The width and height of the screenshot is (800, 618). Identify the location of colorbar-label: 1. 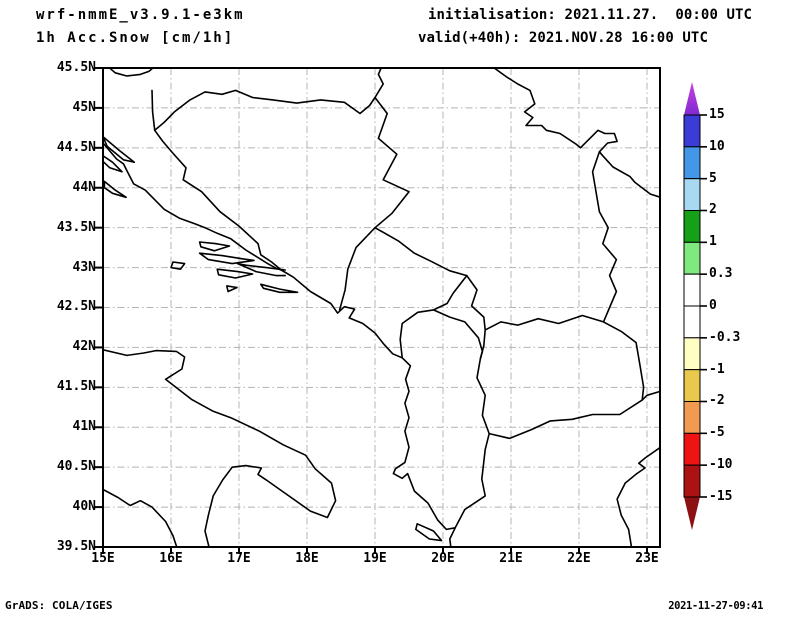
(713, 242).